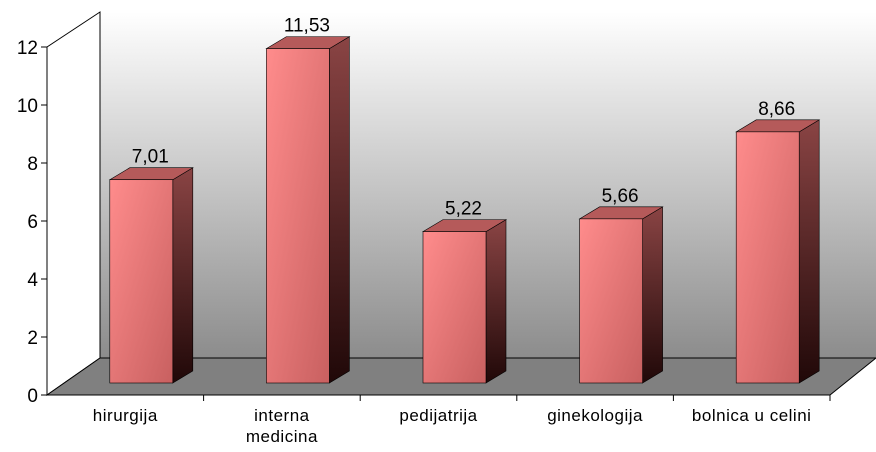  I want to click on value-label: 8,66, so click(776, 109).